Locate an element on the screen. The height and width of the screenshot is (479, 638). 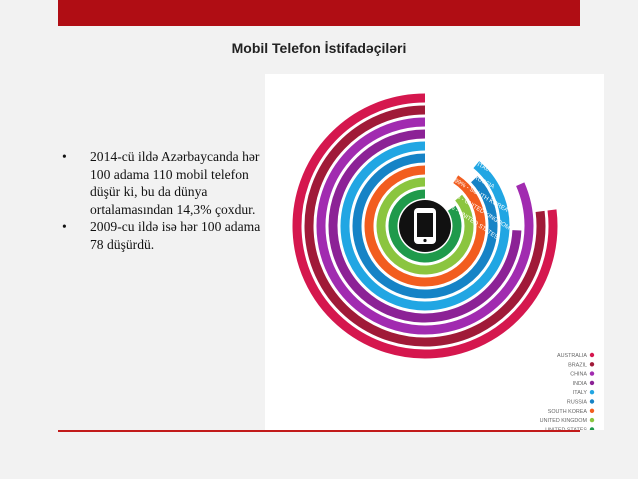
legend-label-australia: AUSTRALIA is located at coordinates (572, 356).